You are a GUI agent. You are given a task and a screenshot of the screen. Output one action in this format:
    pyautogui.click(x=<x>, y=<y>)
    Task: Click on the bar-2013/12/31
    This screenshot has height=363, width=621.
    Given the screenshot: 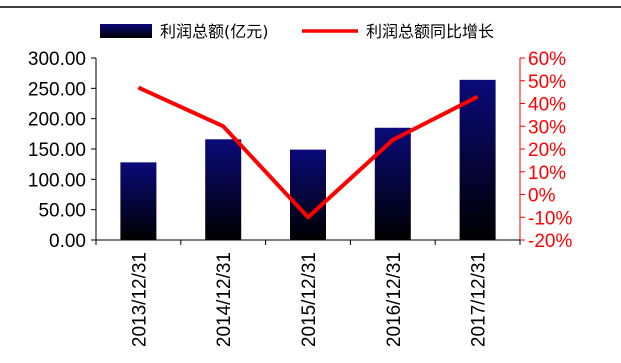 What is the action you would take?
    pyautogui.click(x=138, y=201)
    